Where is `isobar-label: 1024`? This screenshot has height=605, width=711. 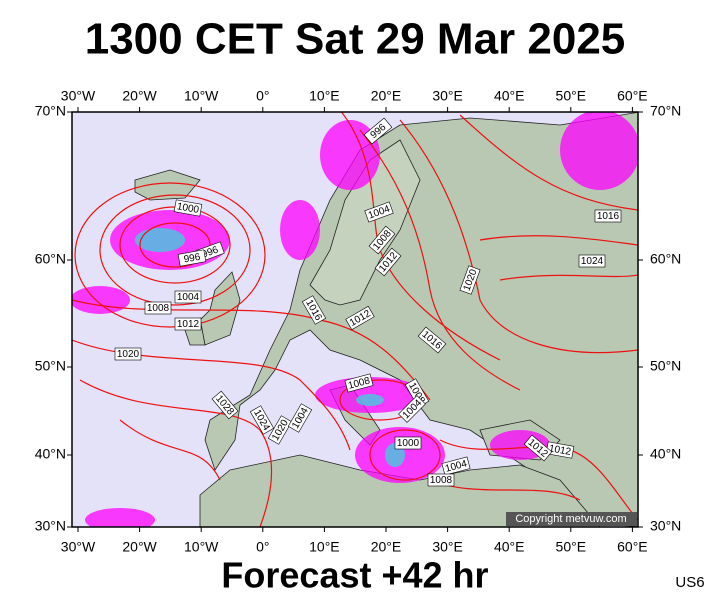 isobar-label: 1024 is located at coordinates (592, 261).